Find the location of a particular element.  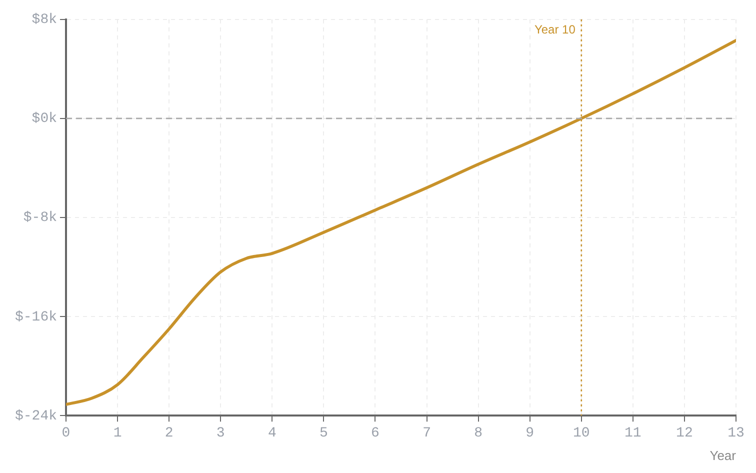

x-axis-title: Year is located at coordinates (723, 455).